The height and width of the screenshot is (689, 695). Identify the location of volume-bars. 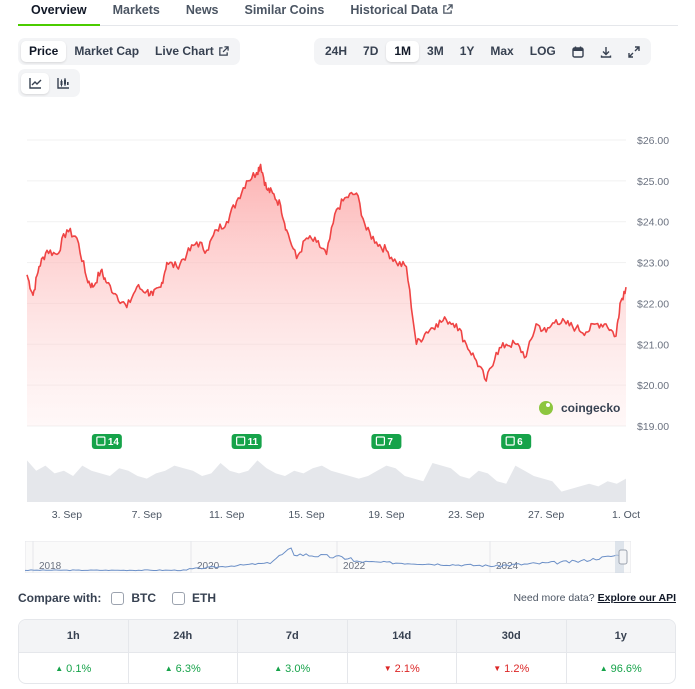
(326, 481).